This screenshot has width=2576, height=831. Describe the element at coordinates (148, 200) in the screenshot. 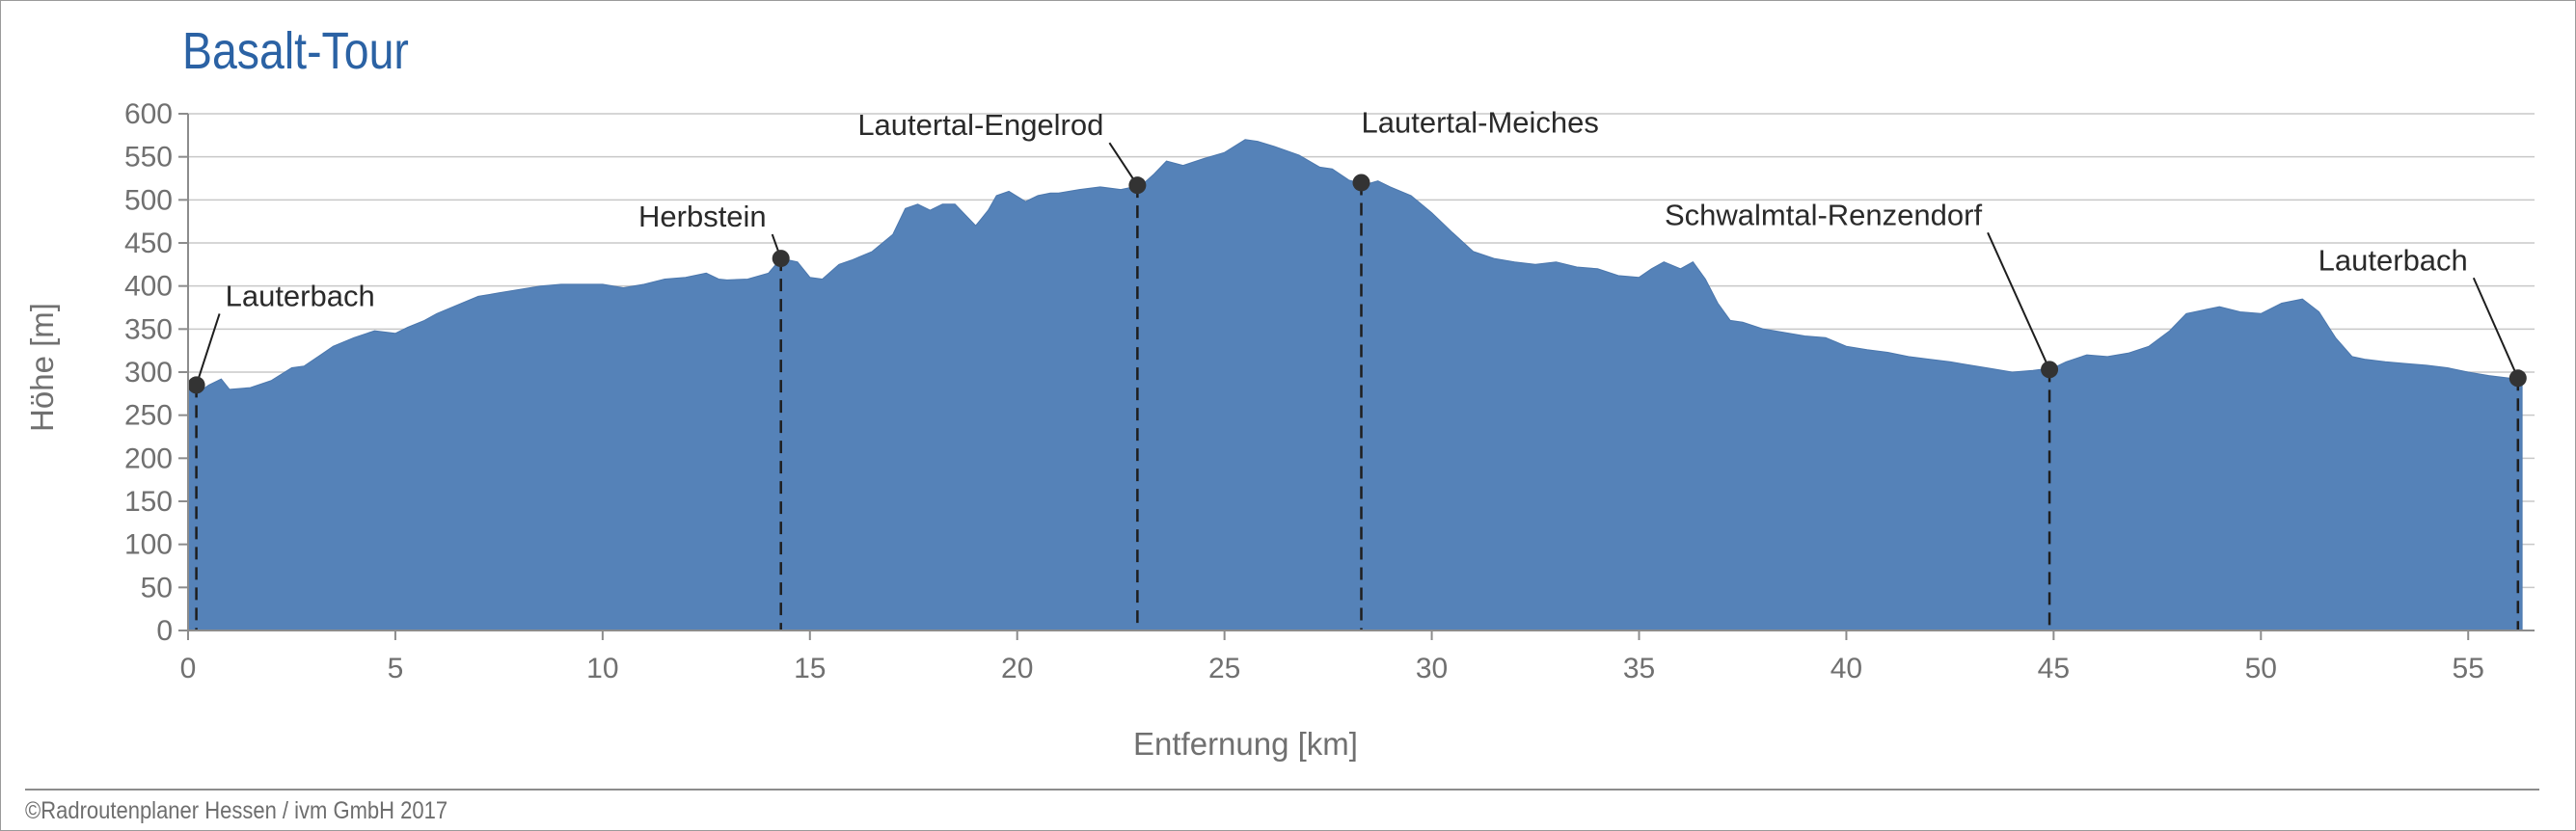

I see `y-tick-label: 500` at that location.